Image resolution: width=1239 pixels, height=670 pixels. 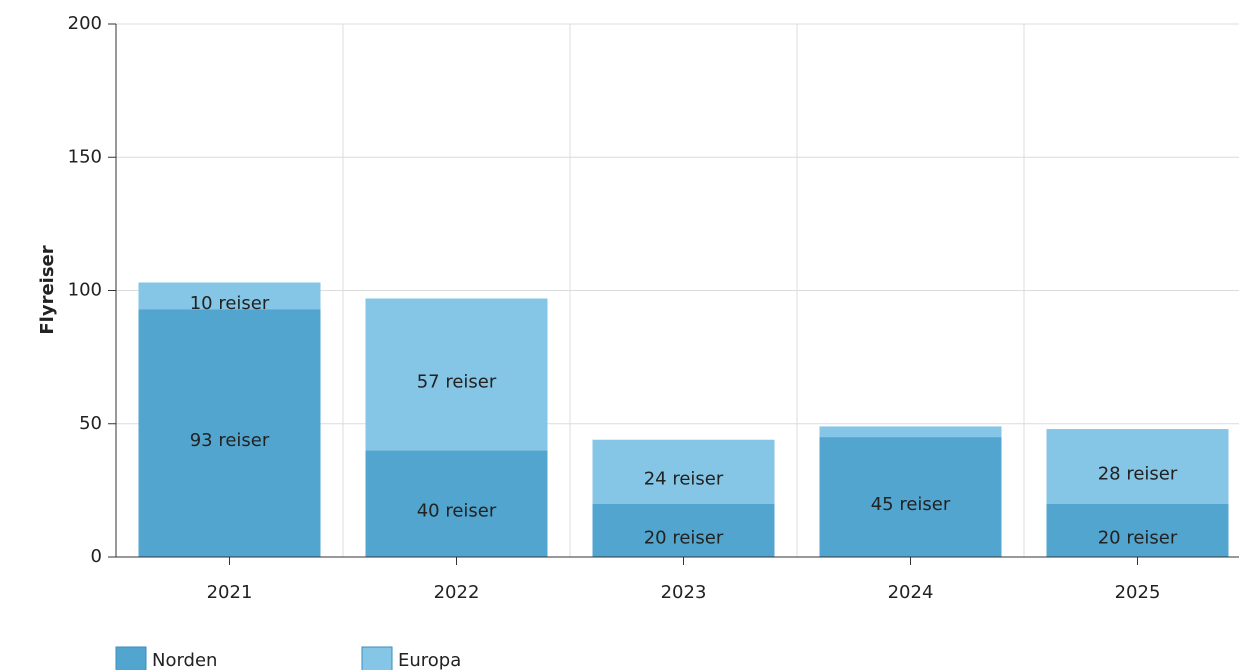 What do you see at coordinates (90, 423) in the screenshot?
I see `y-tick-label: 50` at bounding box center [90, 423].